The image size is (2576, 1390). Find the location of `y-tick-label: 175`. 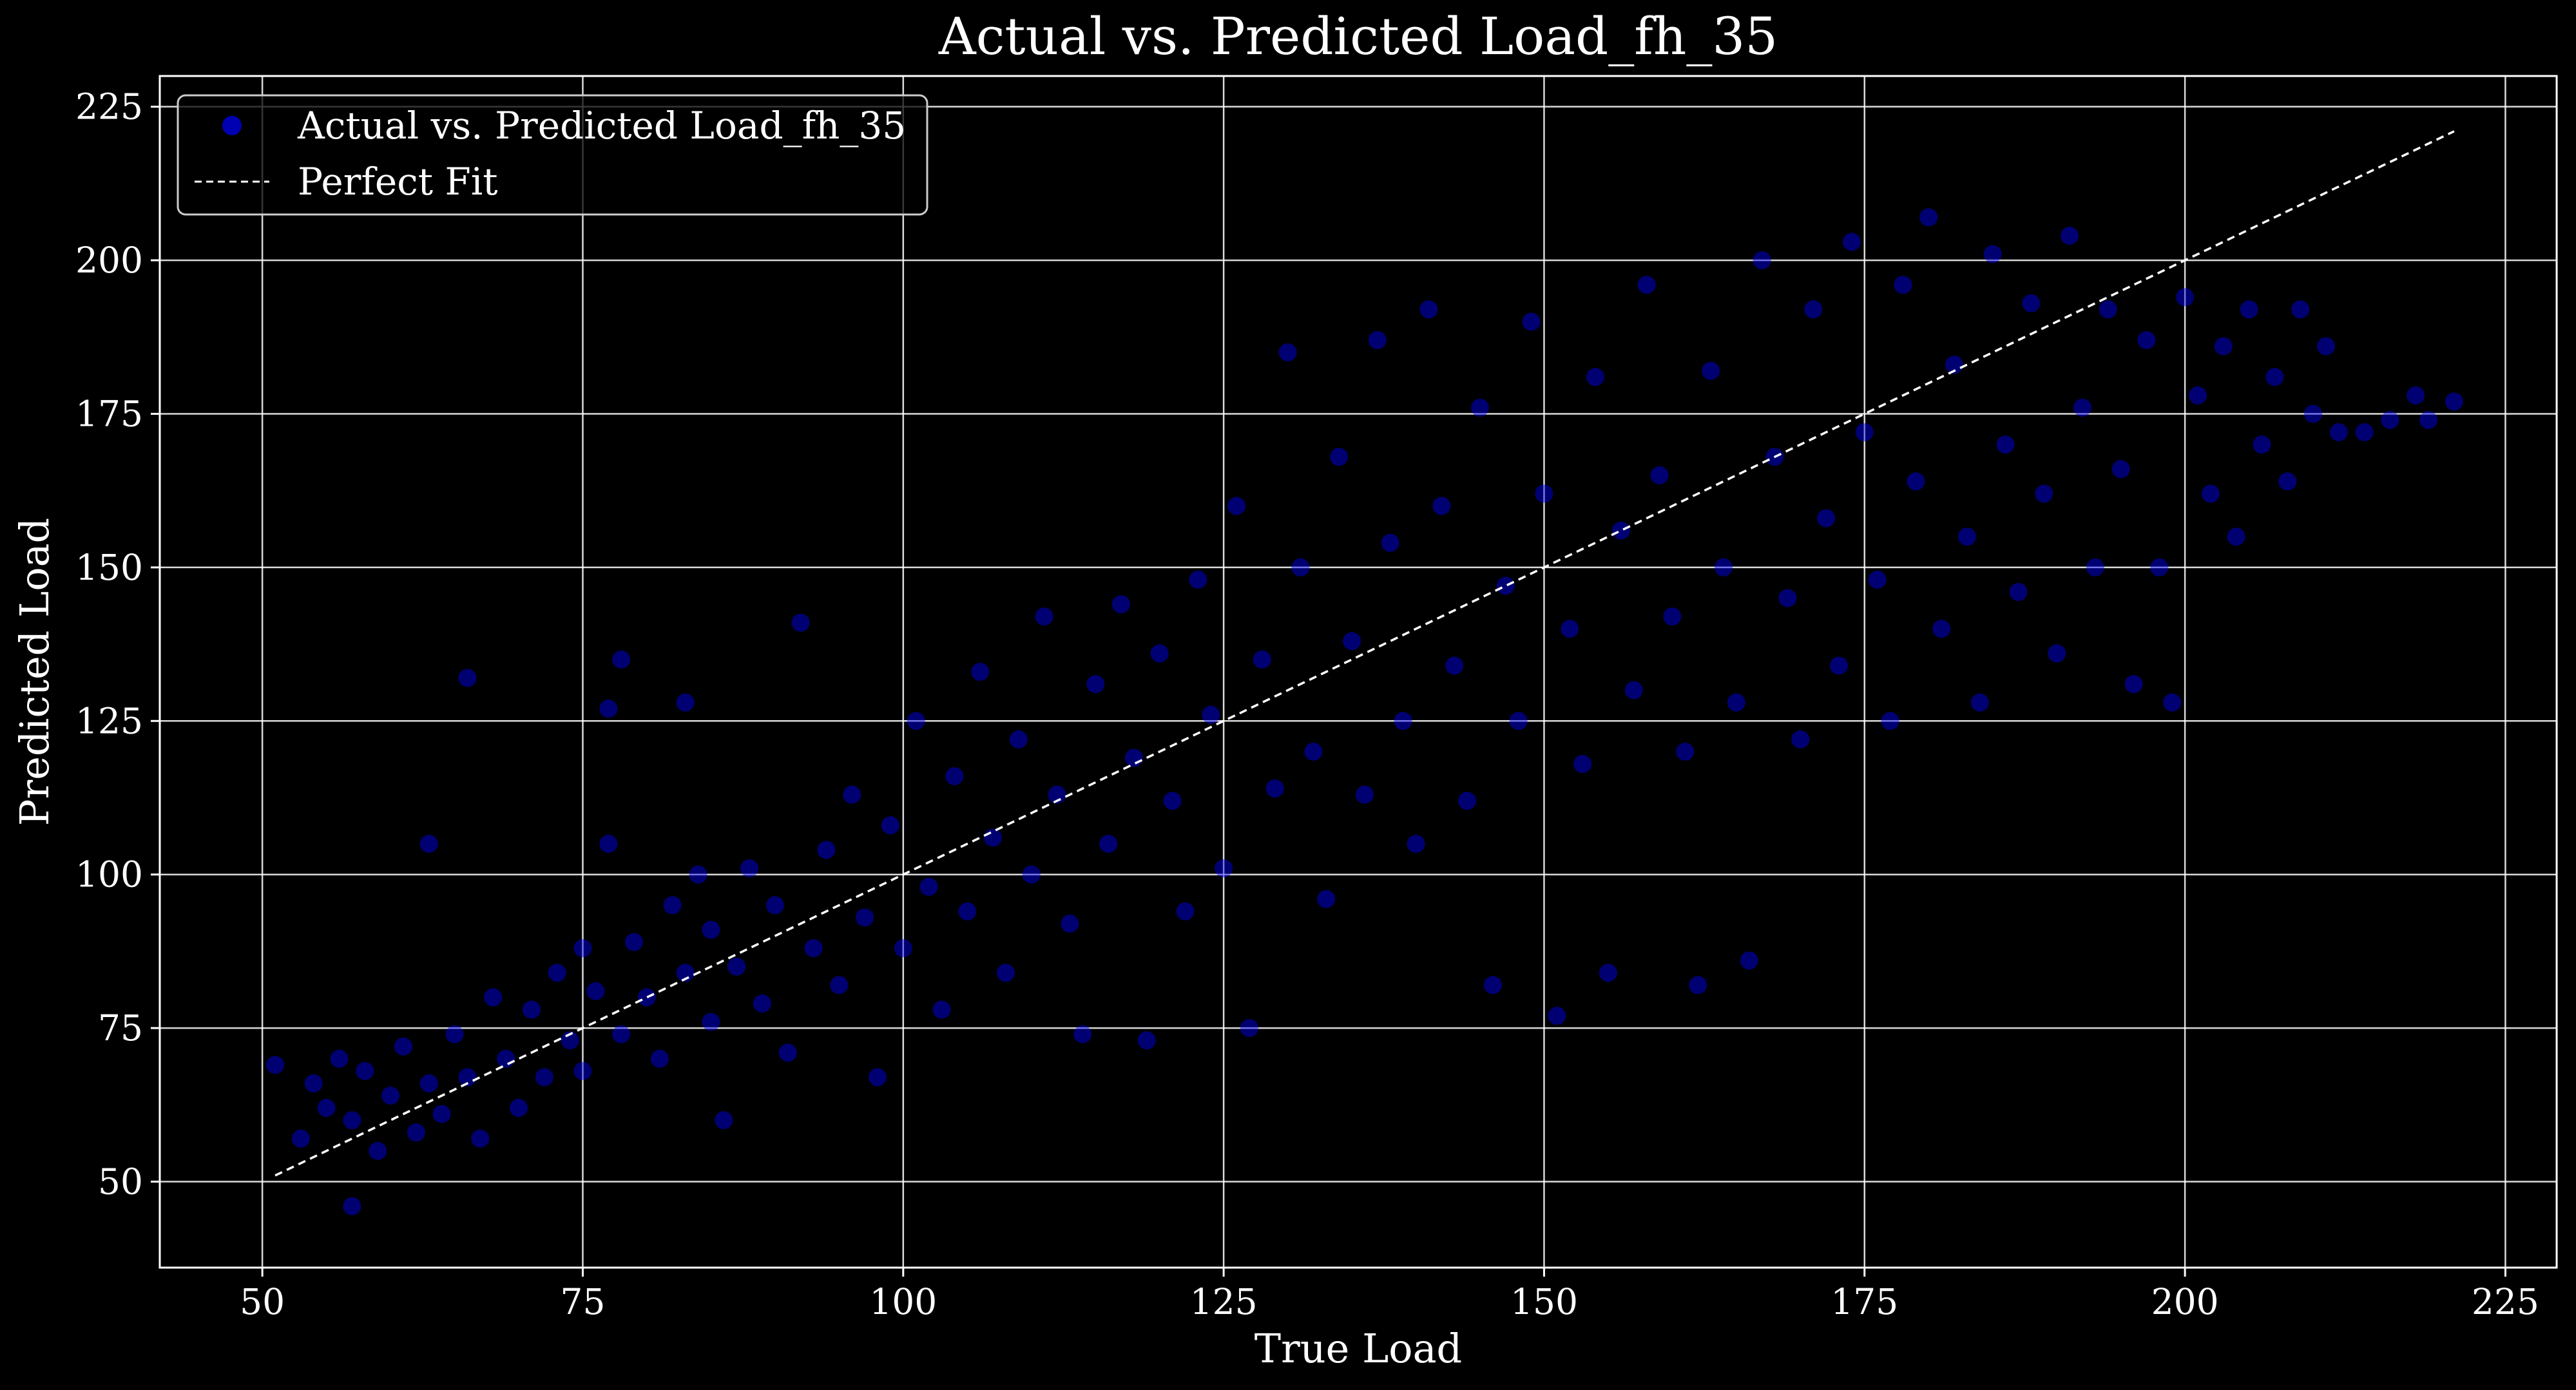

y-tick-label: 175 is located at coordinates (109, 414).